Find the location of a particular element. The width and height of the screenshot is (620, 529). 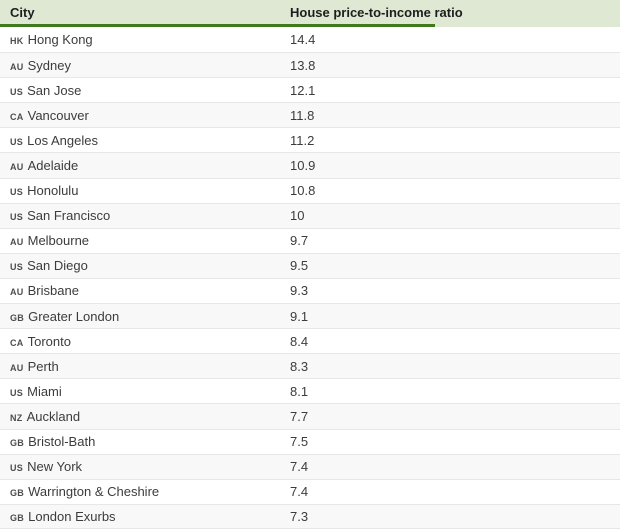

city-name: New York is located at coordinates (55, 467).